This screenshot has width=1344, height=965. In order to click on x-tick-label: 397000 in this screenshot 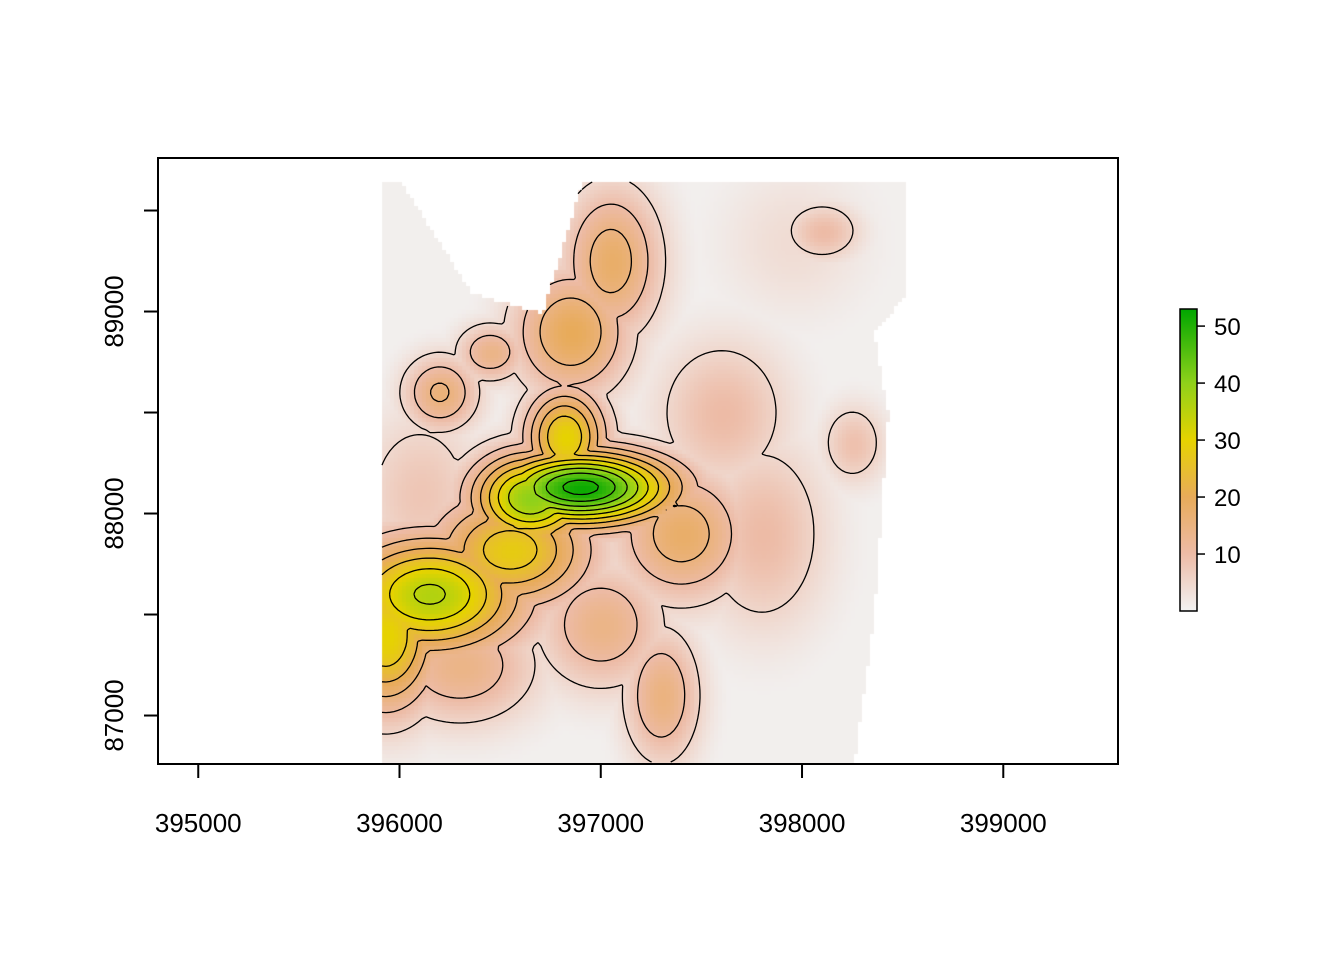, I will do `click(600, 823)`.